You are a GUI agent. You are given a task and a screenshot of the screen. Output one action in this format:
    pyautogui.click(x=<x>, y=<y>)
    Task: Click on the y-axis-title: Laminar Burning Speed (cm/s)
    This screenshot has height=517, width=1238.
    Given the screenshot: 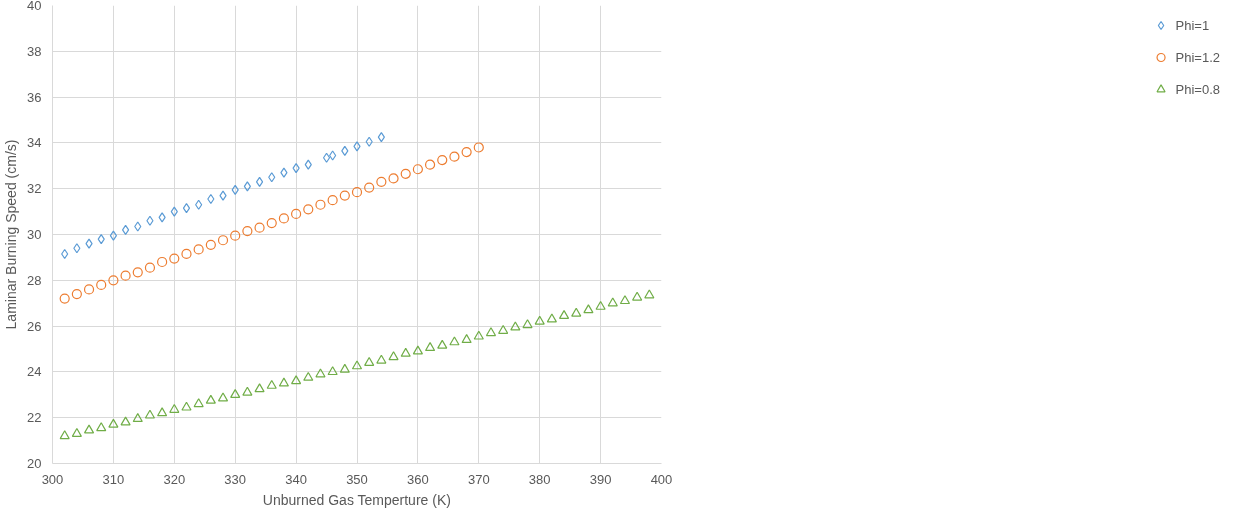 What is the action you would take?
    pyautogui.click(x=11, y=234)
    